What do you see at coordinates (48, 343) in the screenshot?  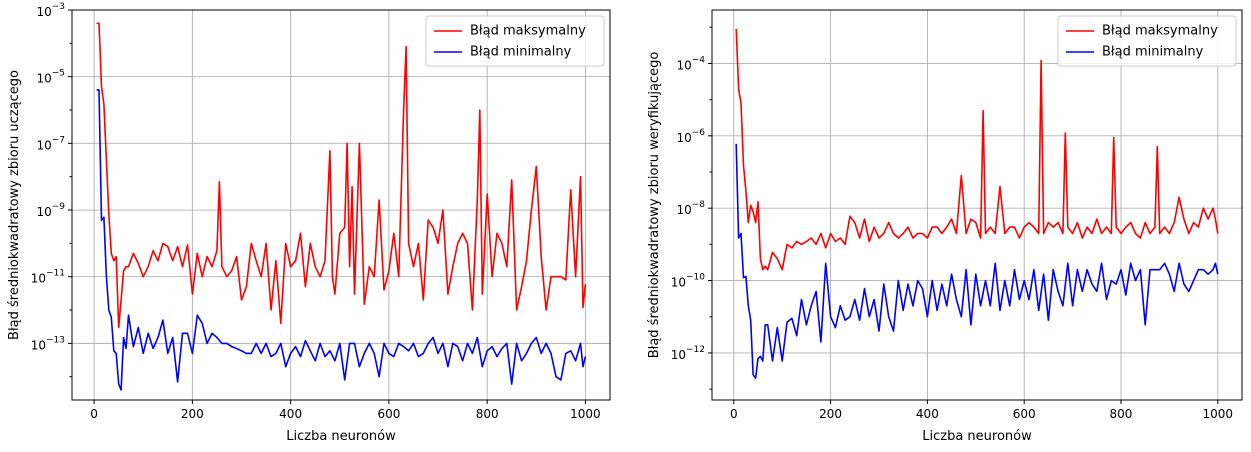 I see `y-tick-label: 10⁻¹³` at bounding box center [48, 343].